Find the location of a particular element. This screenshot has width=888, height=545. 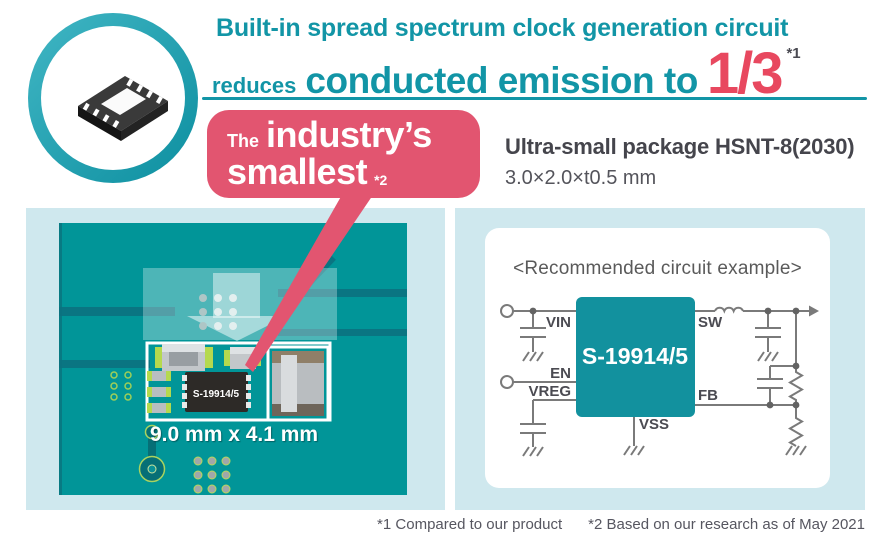

pcb-chip-label: S-19914/5 is located at coordinates (216, 394).